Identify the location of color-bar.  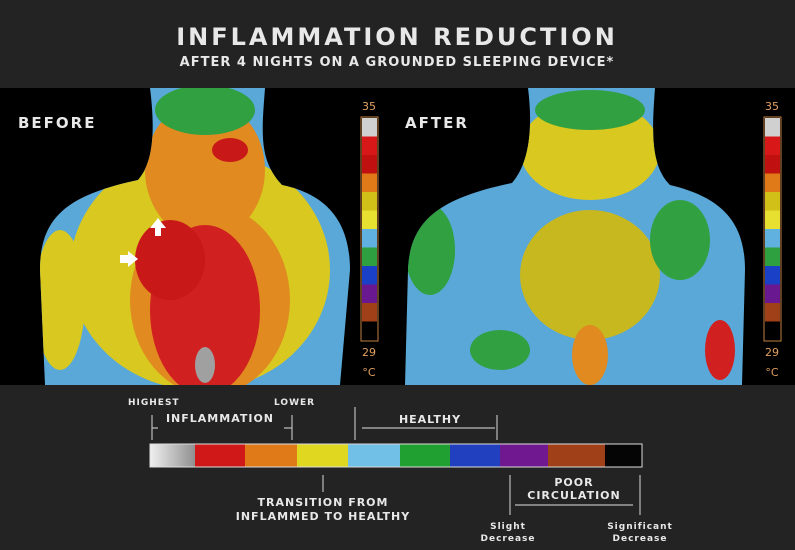
(396, 455).